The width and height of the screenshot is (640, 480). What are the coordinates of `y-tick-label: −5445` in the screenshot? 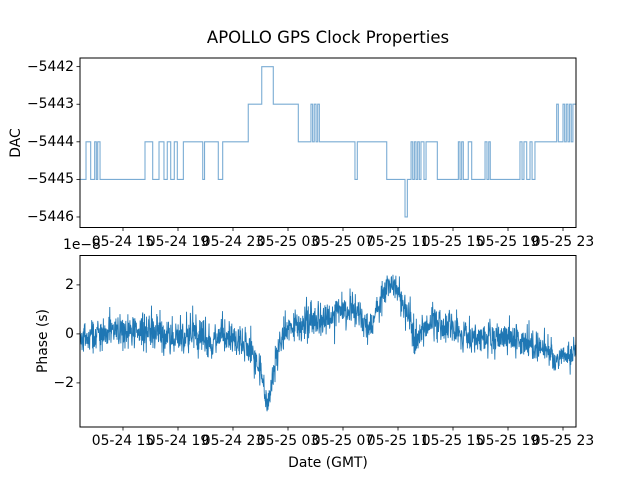 It's located at (50, 179).